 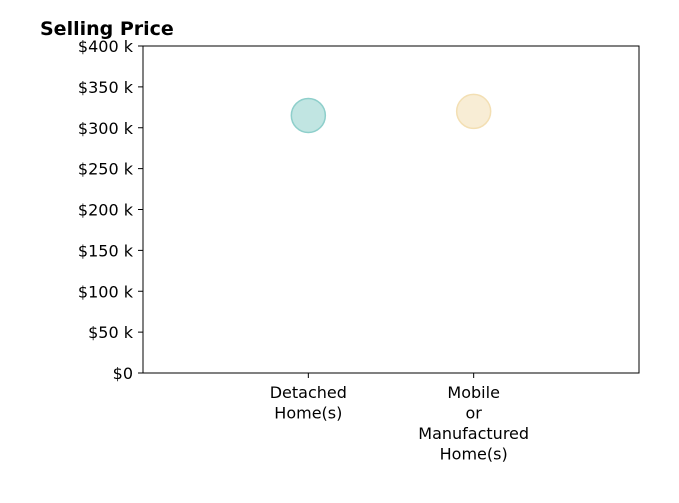 I want to click on x-tick-label-line: or, so click(x=473, y=413).